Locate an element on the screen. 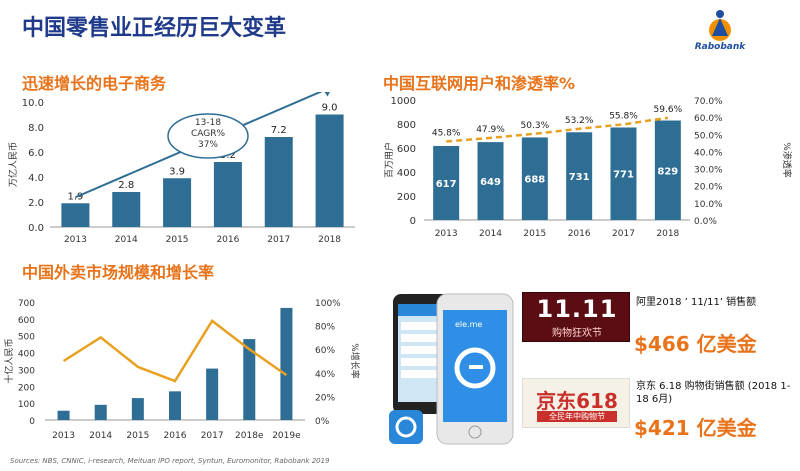 The image size is (800, 471). page-title: 中国零售业正经历巨大变革 is located at coordinates (154, 28).